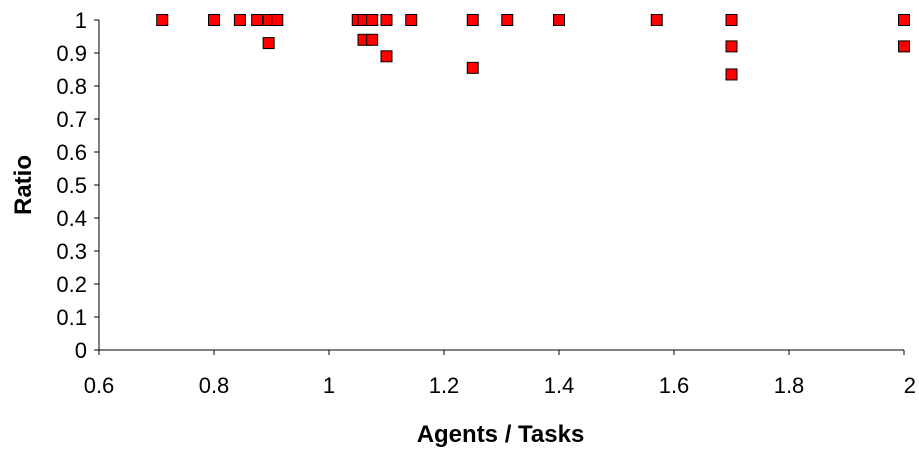 The height and width of the screenshot is (455, 919). Describe the element at coordinates (71, 317) in the screenshot. I see `y-tick-label: 0.1` at that location.